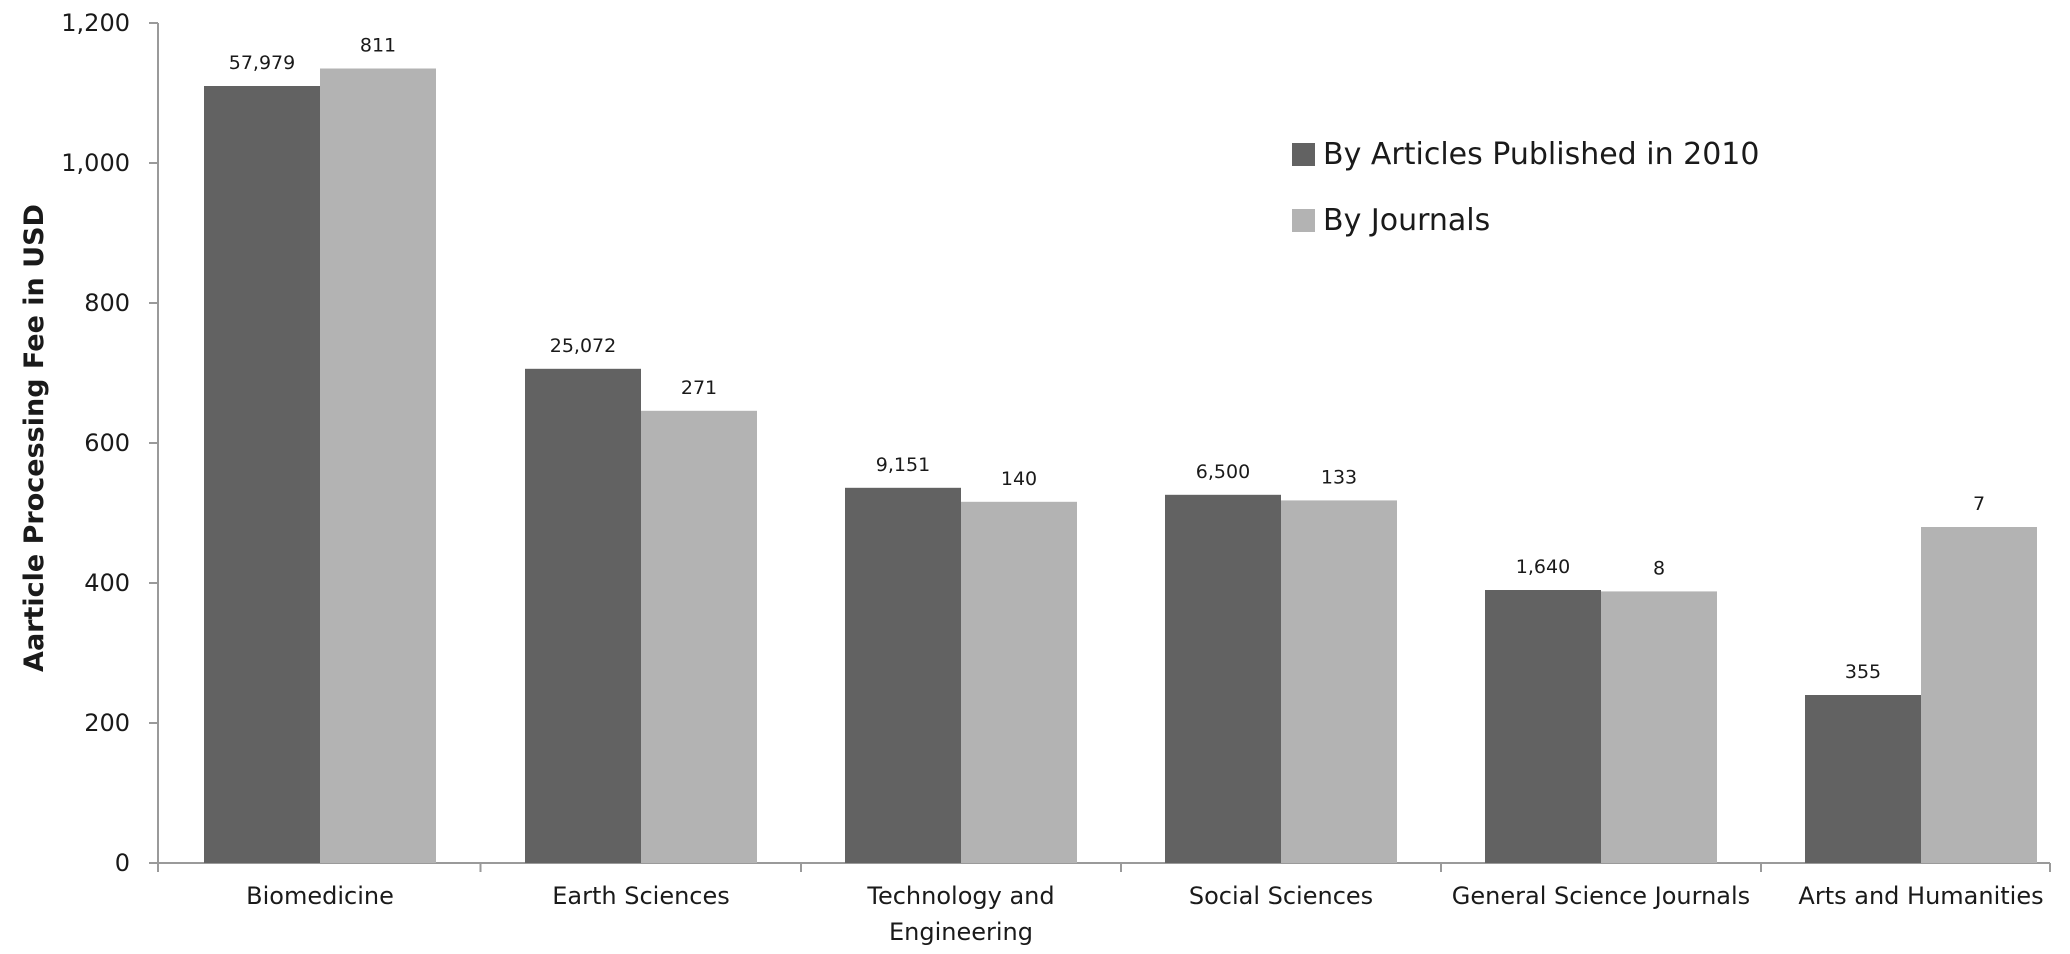 This screenshot has height=954, width=2070. I want to click on y-tick-label: 1,000, so click(95, 163).